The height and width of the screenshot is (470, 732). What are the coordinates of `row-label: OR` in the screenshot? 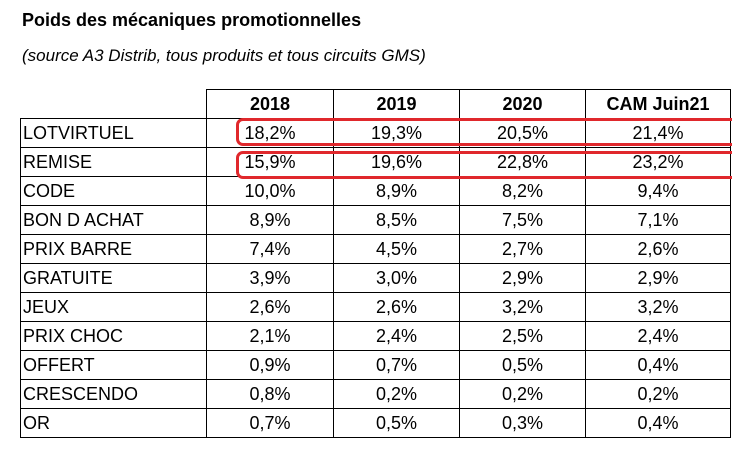 It's located at (113, 423).